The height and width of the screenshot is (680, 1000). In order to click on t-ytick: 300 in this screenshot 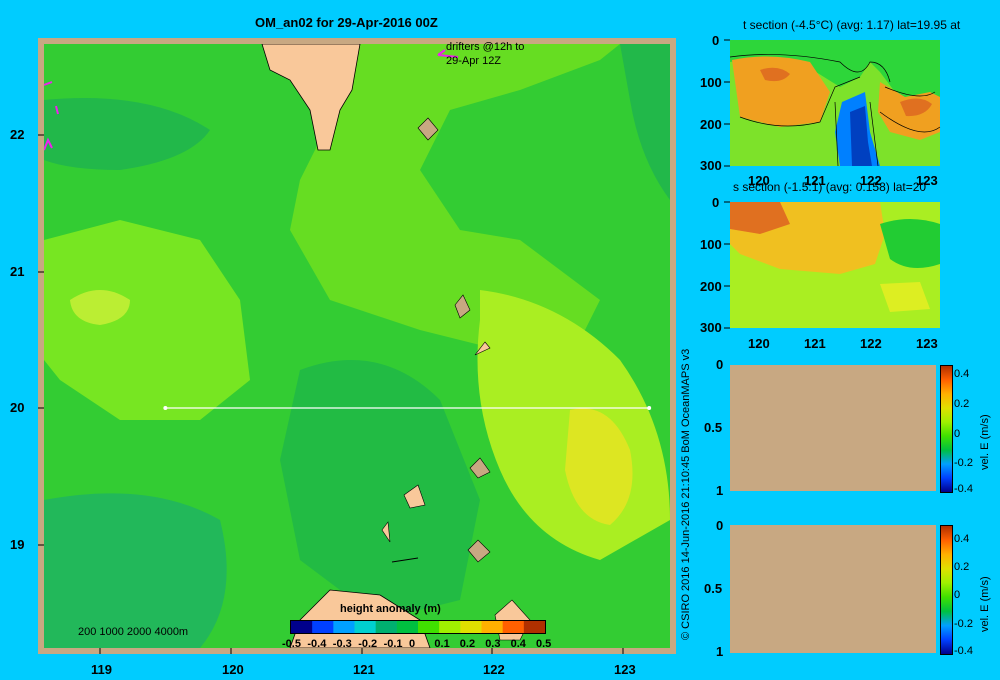, I will do `click(711, 165)`.